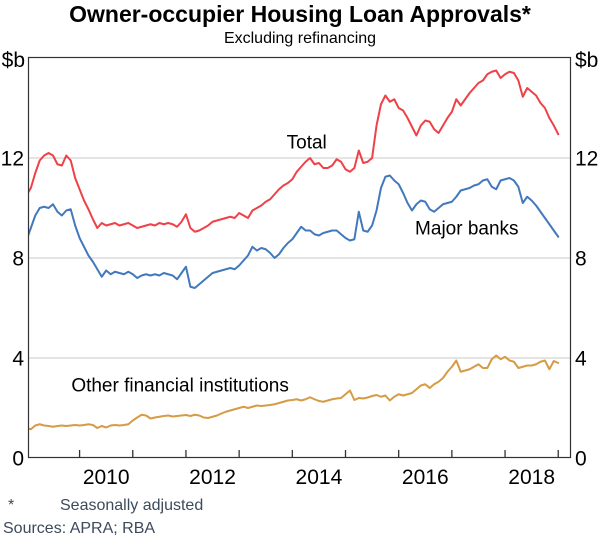 Image resolution: width=600 pixels, height=545 pixels. I want to click on y-tick-right-0: 0, so click(581, 459).